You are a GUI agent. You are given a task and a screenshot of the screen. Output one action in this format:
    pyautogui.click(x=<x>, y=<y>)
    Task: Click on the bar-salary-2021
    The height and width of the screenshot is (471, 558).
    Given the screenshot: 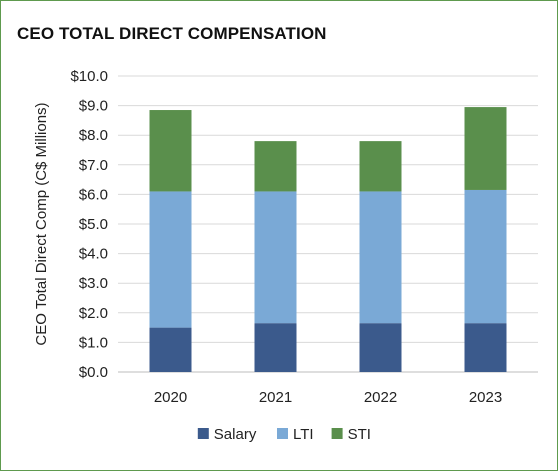 What is the action you would take?
    pyautogui.click(x=275, y=347)
    